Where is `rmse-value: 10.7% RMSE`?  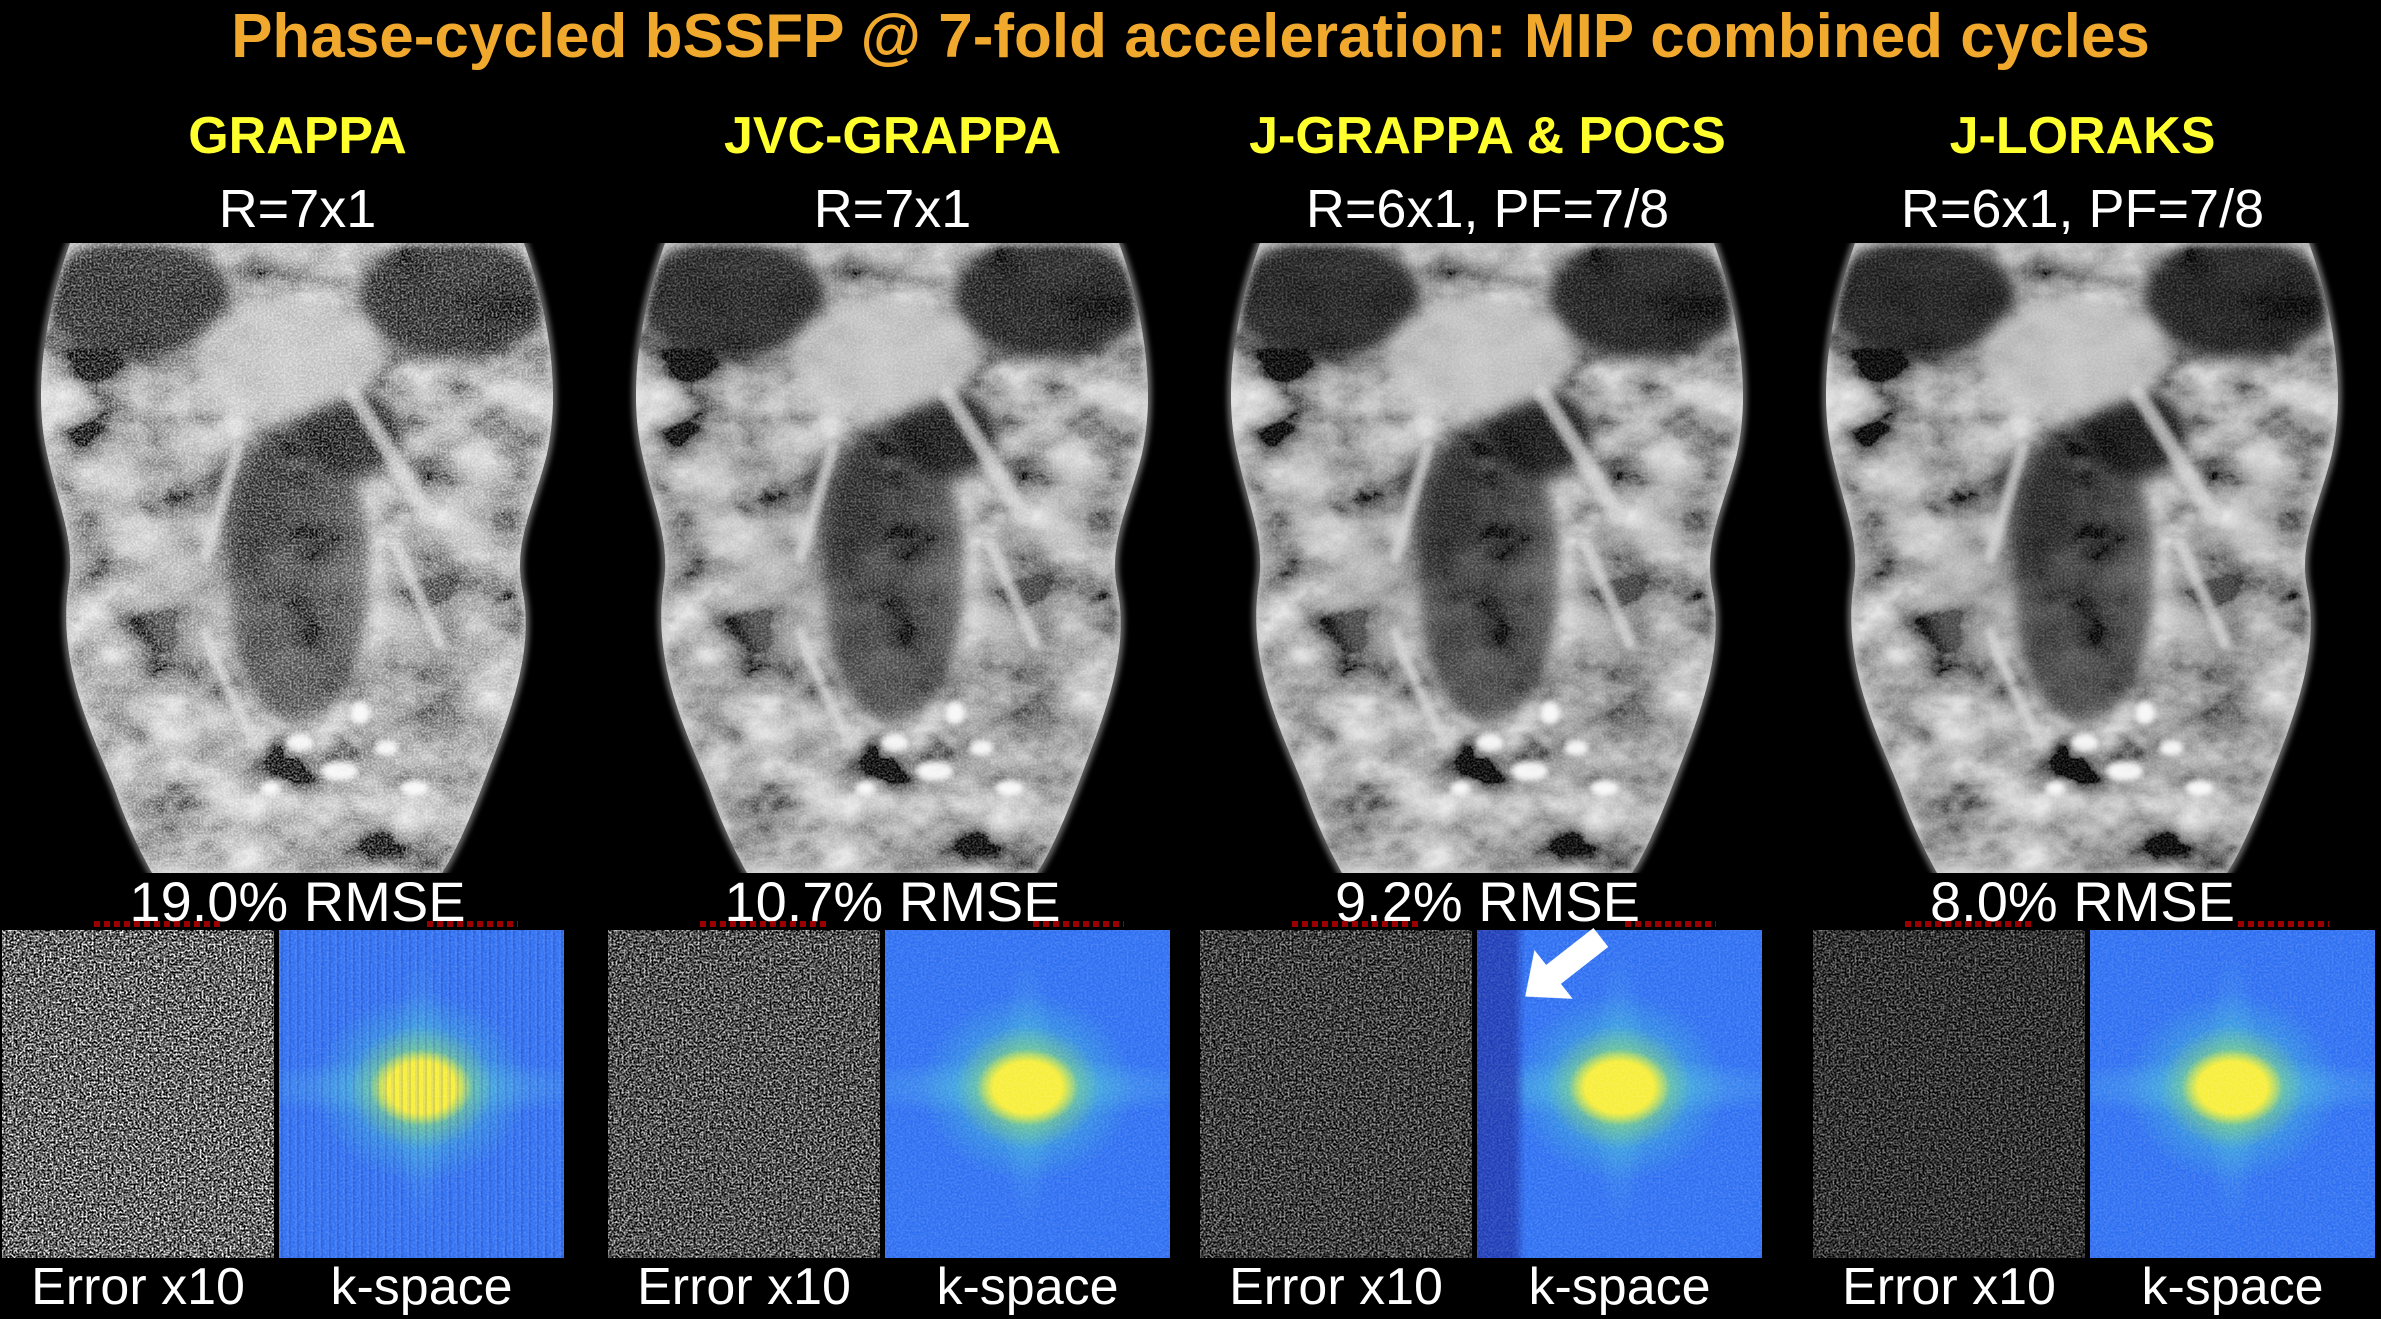
rmse-value: 10.7% RMSE is located at coordinates (892, 901).